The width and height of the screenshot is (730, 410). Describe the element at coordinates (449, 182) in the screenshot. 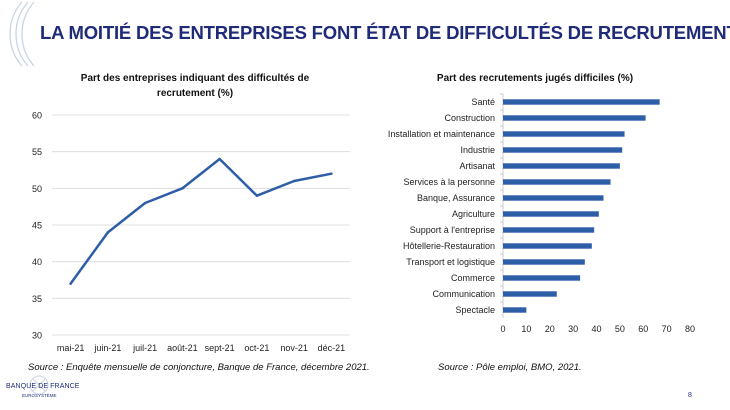

I see `category-label: Services à la personne` at that location.